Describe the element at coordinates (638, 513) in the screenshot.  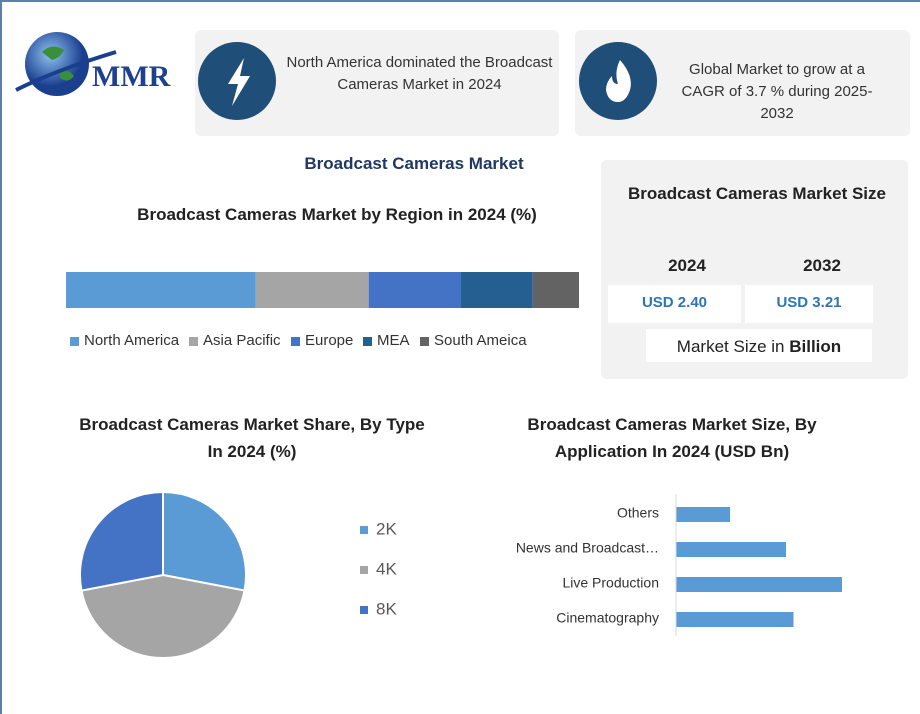
I see `category-label: Others` at that location.